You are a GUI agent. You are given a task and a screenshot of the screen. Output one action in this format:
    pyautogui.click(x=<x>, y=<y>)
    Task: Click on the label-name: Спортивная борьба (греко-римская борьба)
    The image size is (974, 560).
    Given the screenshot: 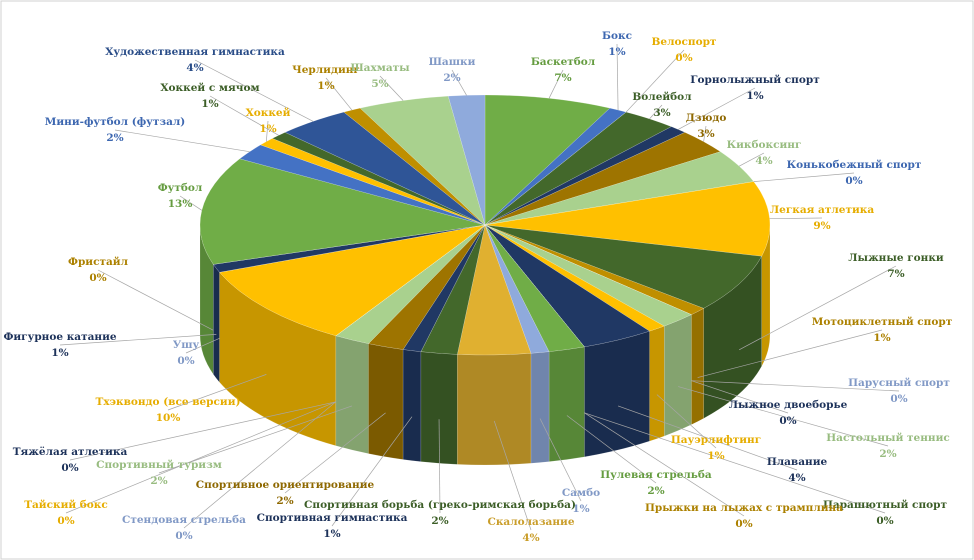 What is the action you would take?
    pyautogui.click(x=440, y=505)
    